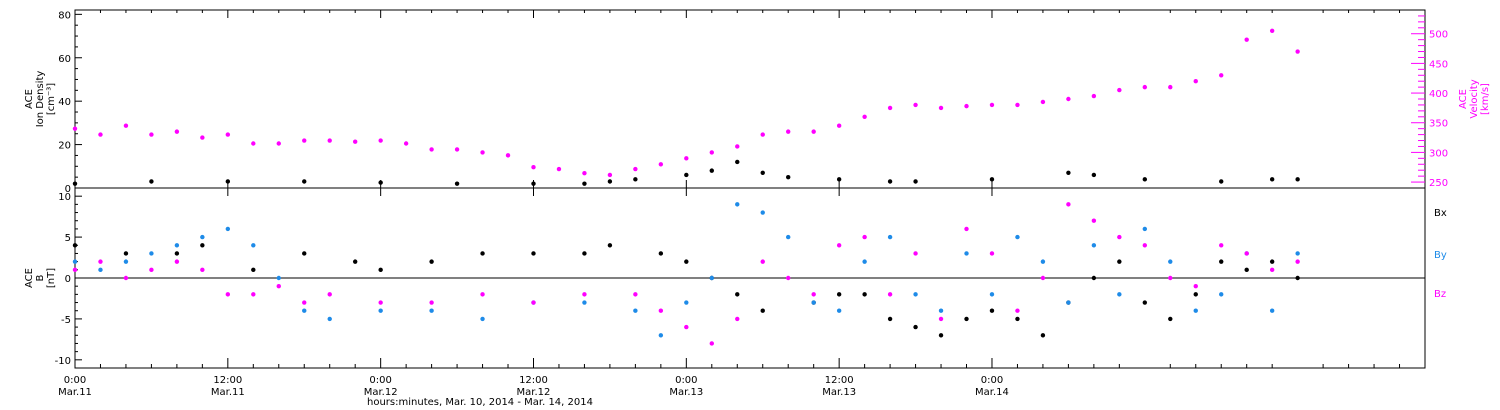 The height and width of the screenshot is (410, 1500). What do you see at coordinates (1438, 35) in the screenshot?
I see `velocity-tick-label: 500` at bounding box center [1438, 35].